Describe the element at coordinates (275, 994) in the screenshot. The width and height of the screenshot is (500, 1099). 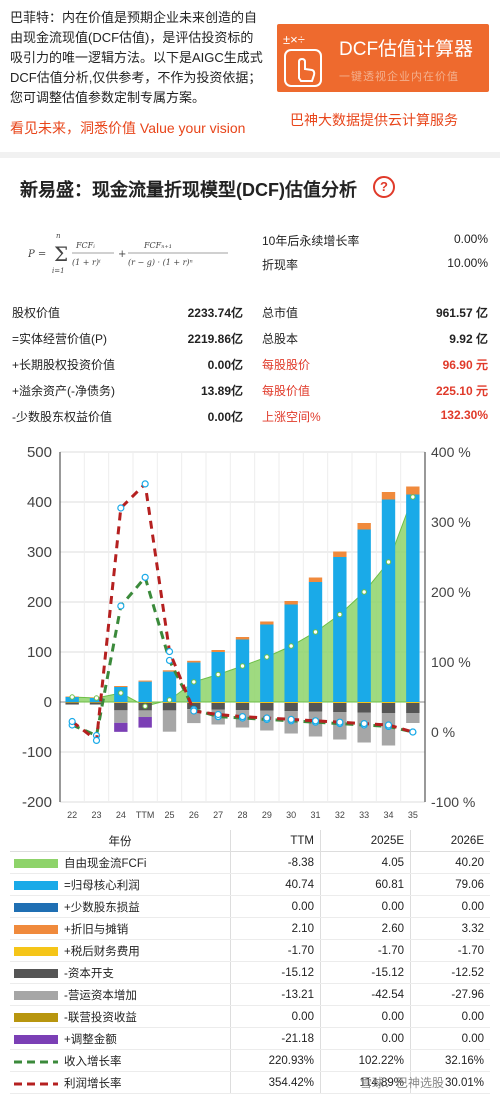
I see `row-value: -13.21` at that location.